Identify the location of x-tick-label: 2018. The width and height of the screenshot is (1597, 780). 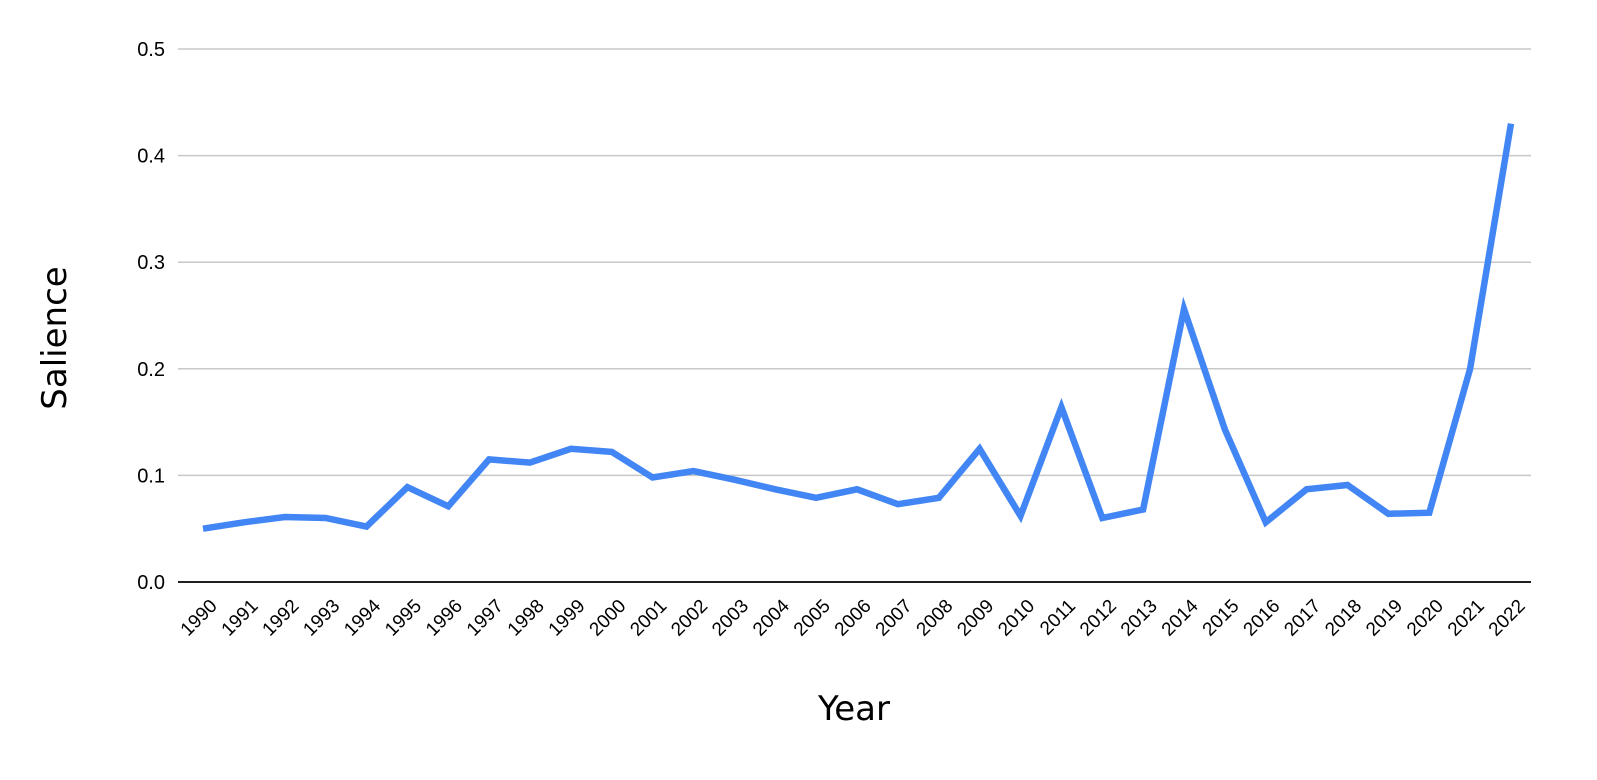
(1343, 618).